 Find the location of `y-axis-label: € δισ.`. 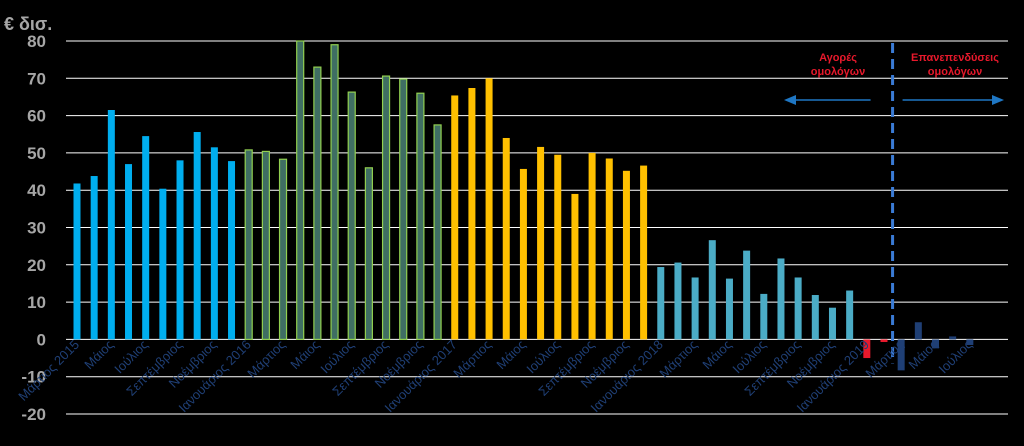

y-axis-label: € δισ. is located at coordinates (28, 24).